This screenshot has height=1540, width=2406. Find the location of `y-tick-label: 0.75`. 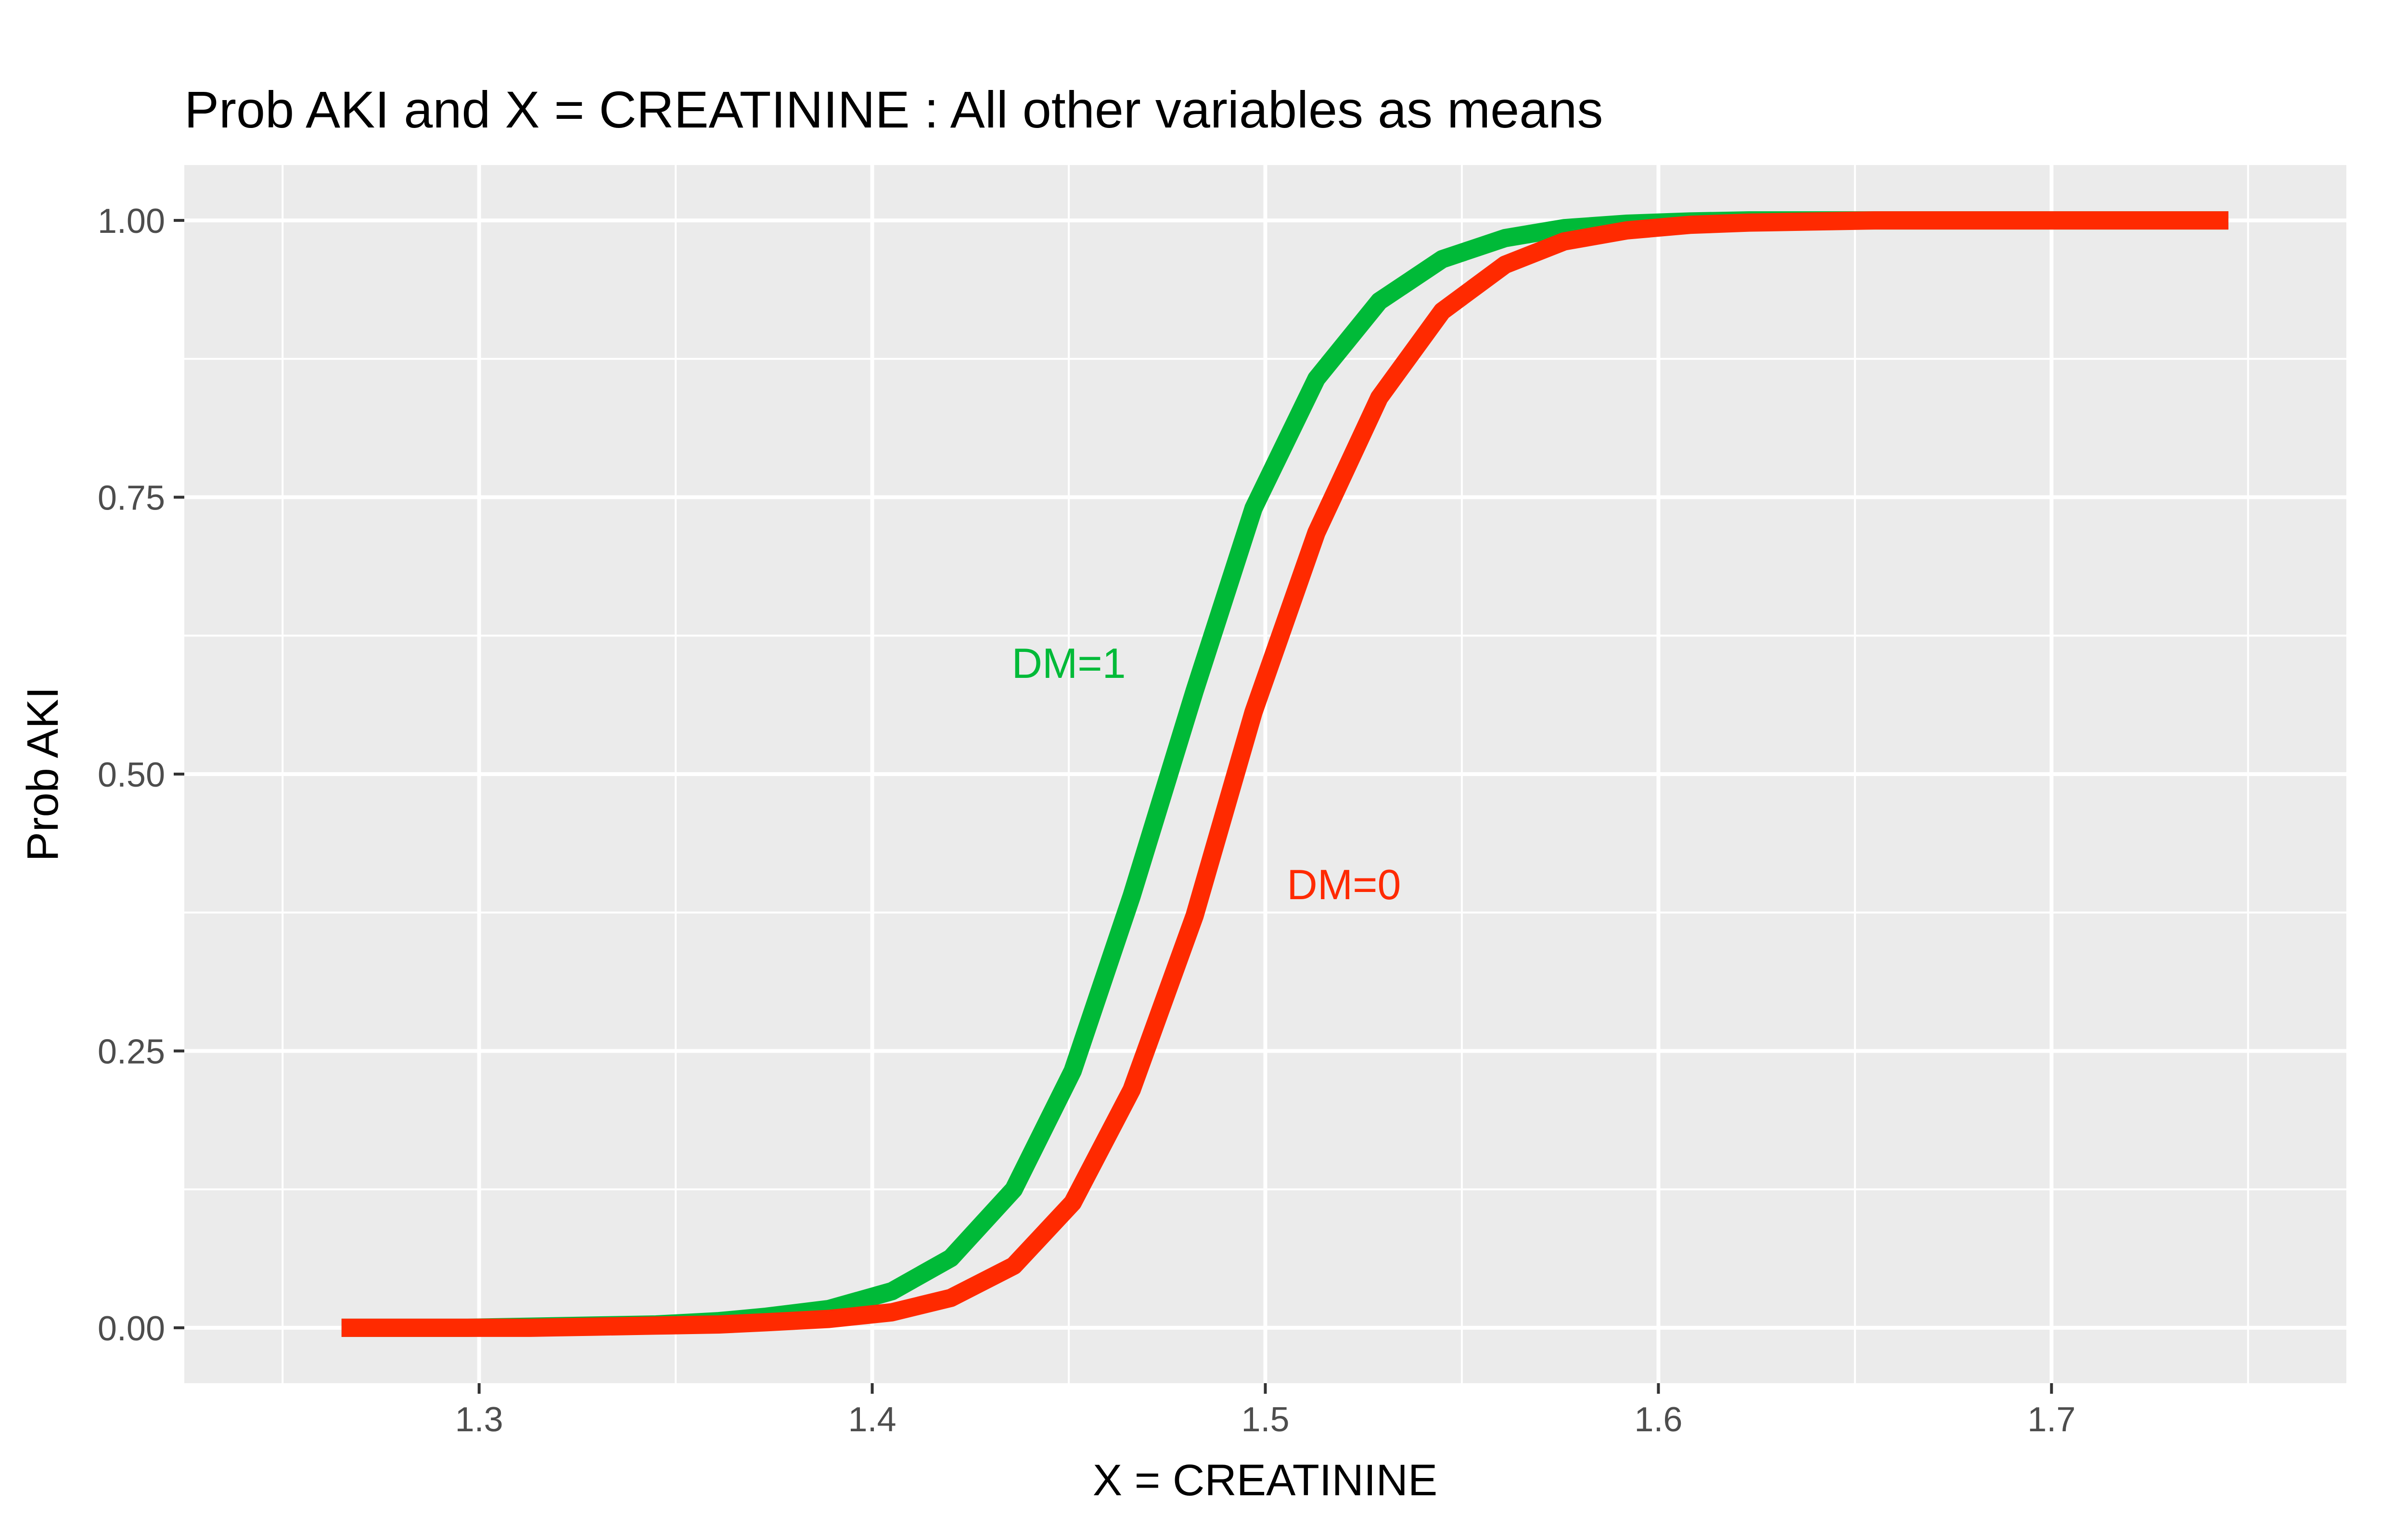

y-tick-label: 0.75 is located at coordinates (132, 499).